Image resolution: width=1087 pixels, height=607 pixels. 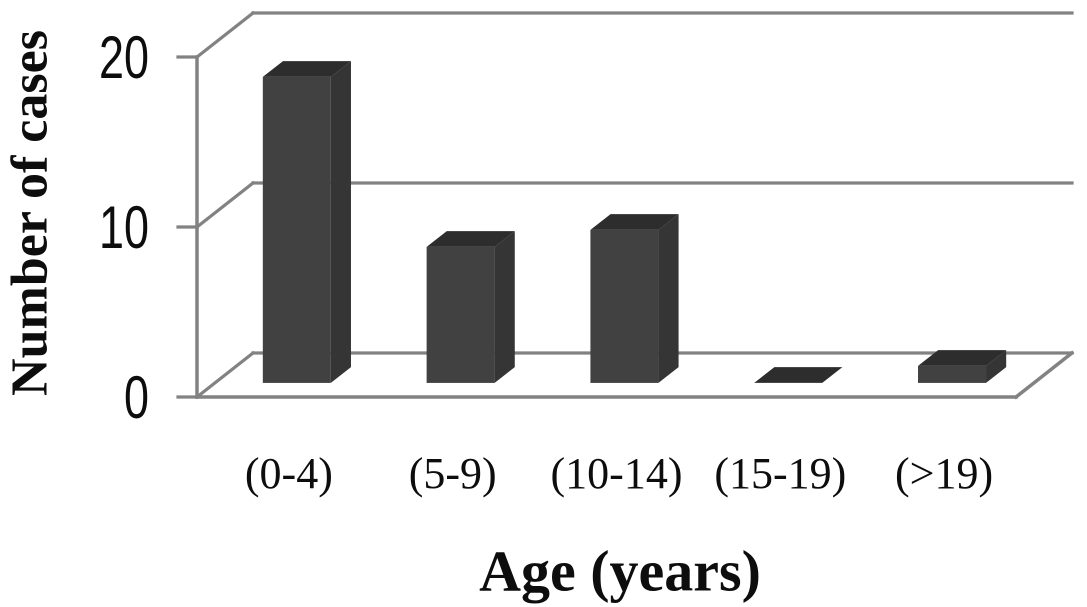 I want to click on bar-column-(5-9), so click(x=470, y=307).